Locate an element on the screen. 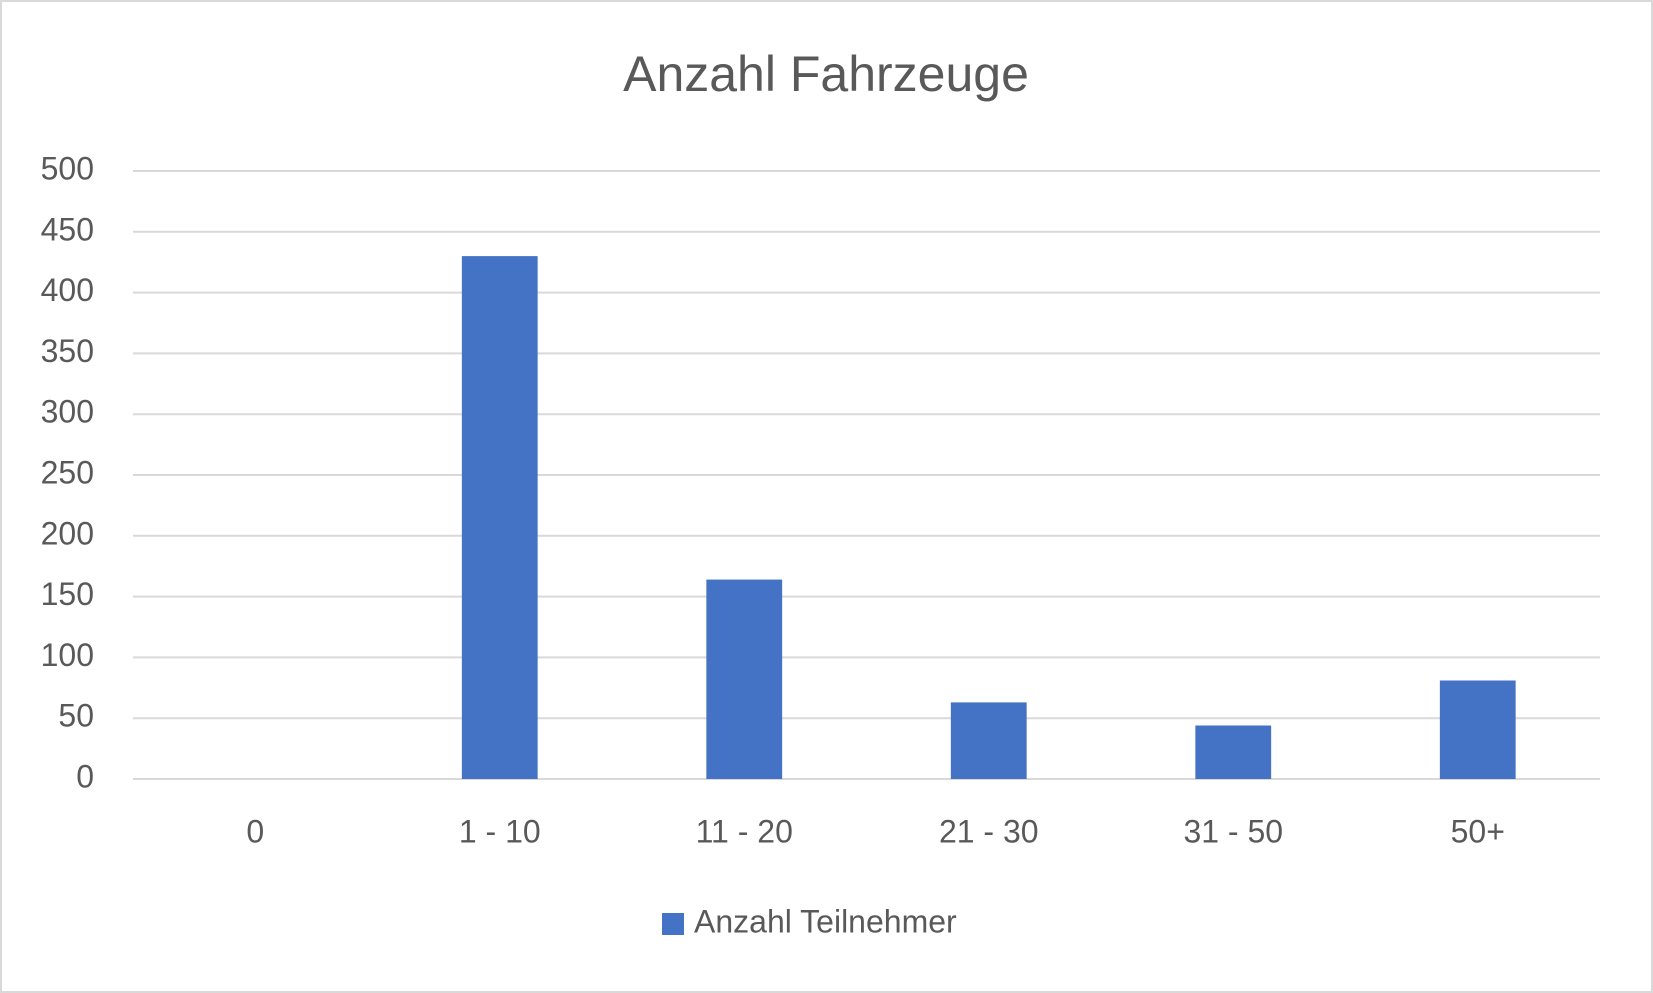  y-tick-label: 150 is located at coordinates (67, 594).